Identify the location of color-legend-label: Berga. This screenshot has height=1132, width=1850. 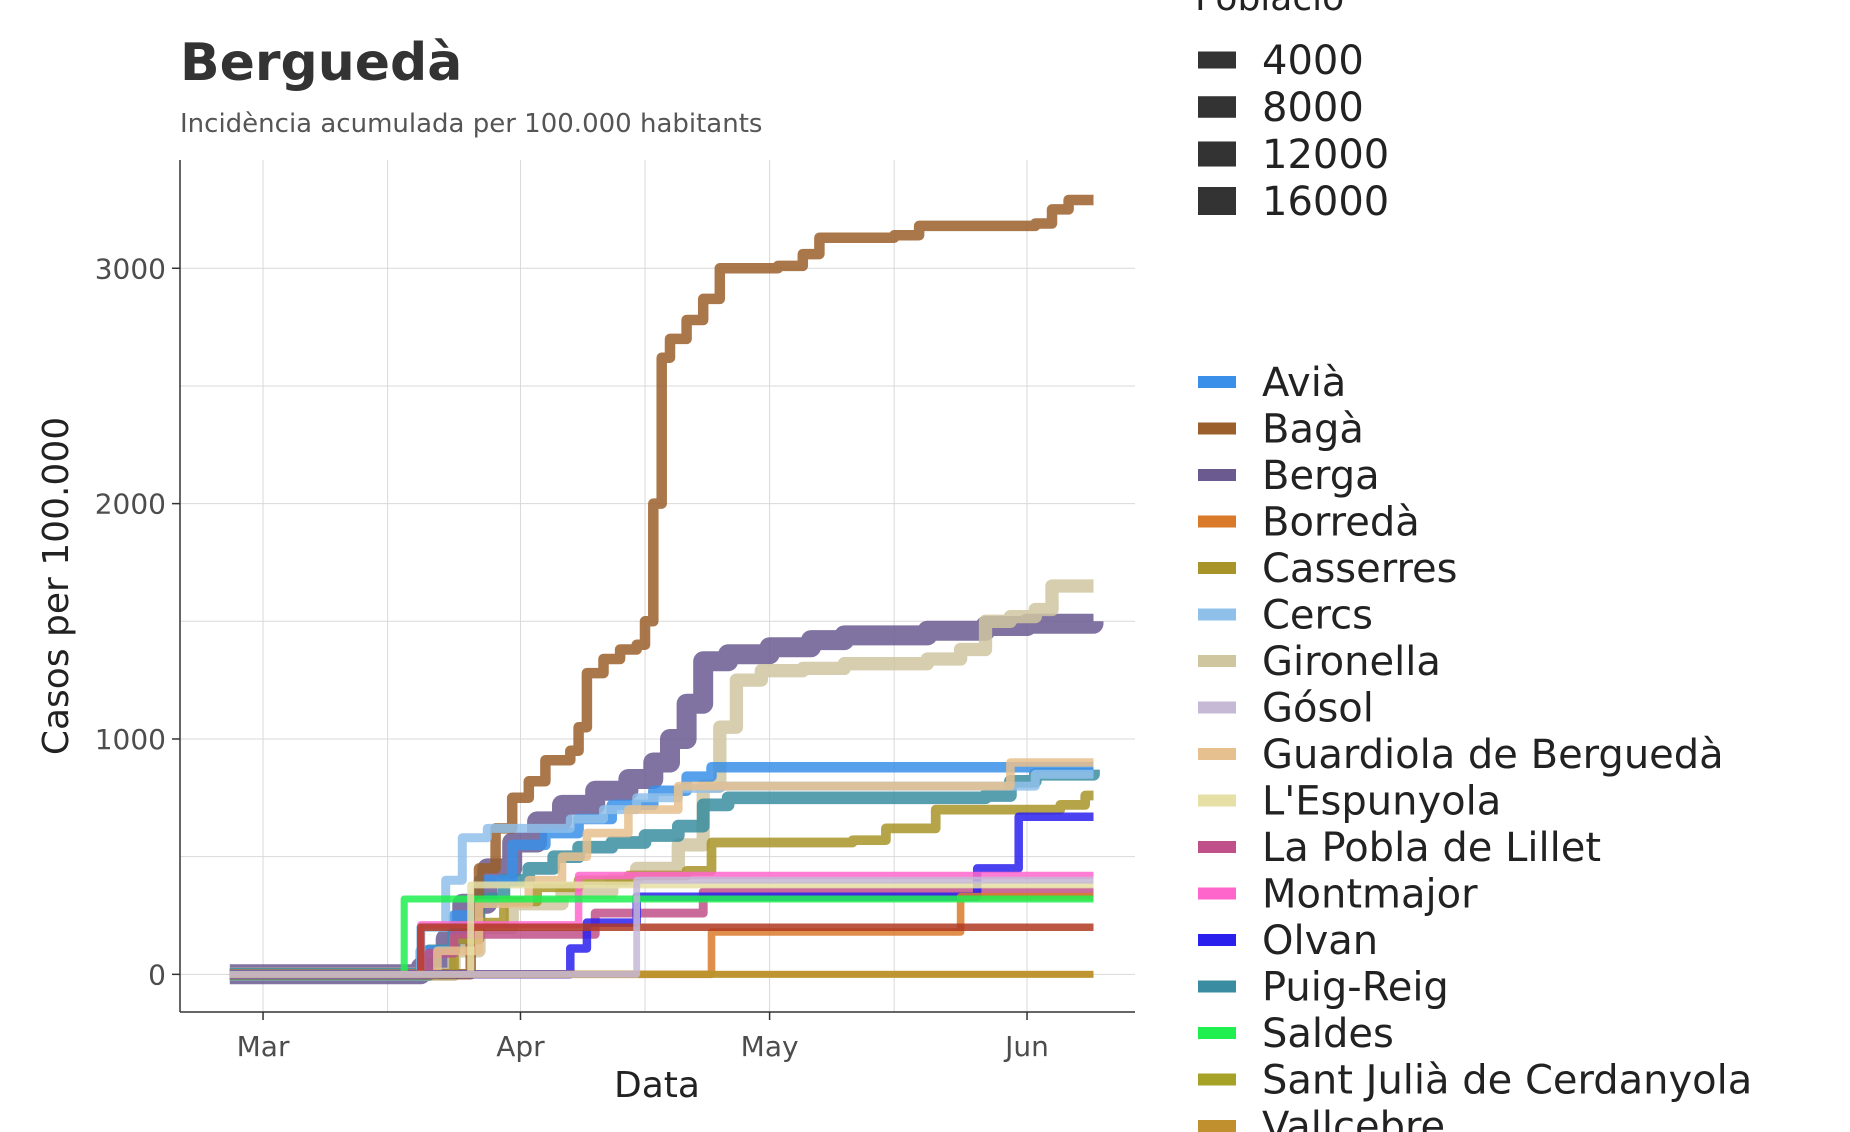
(1321, 476).